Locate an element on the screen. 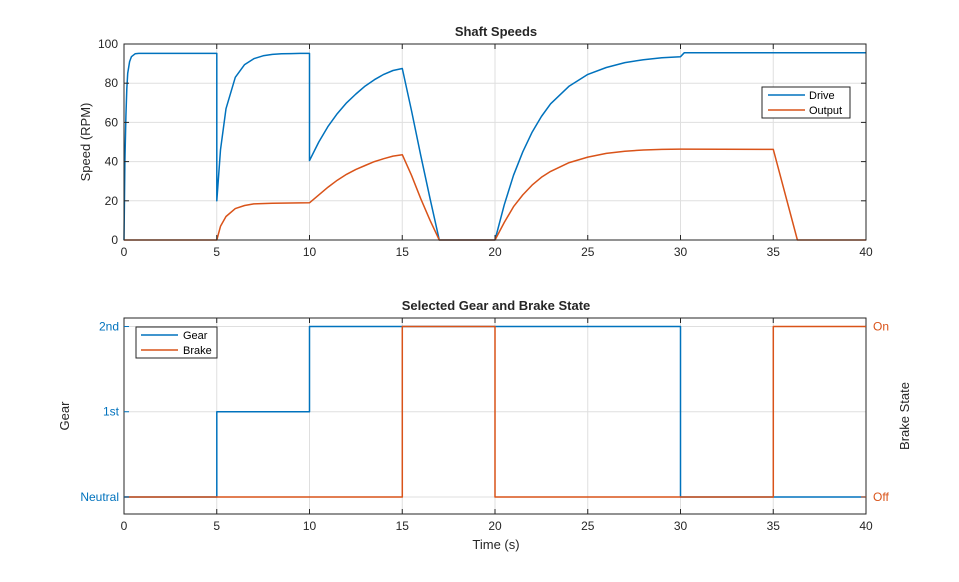 Image resolution: width=959 pixels, height=582 pixels. chart-title: Shaft Speeds is located at coordinates (496, 31).